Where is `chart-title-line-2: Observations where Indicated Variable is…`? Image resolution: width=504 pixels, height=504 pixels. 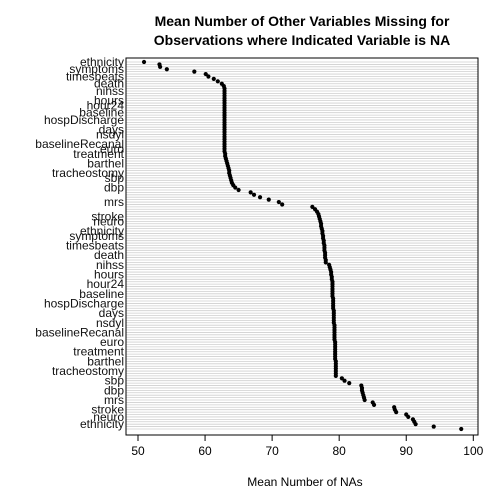 chart-title-line-2: Observations where Indicated Variable is… is located at coordinates (302, 40).